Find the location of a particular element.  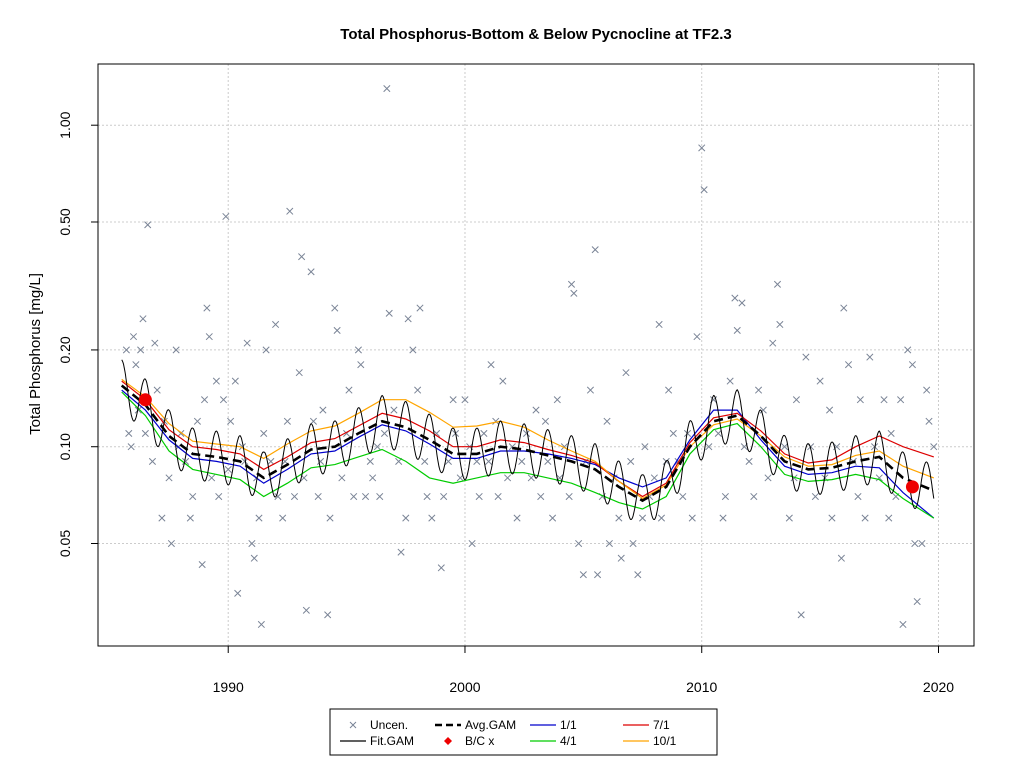

legend: Uncen. Avg.GAM 1/1 7/1 Fit.GAM B/C x 4/1 10/1 is located at coordinates (523, 732).